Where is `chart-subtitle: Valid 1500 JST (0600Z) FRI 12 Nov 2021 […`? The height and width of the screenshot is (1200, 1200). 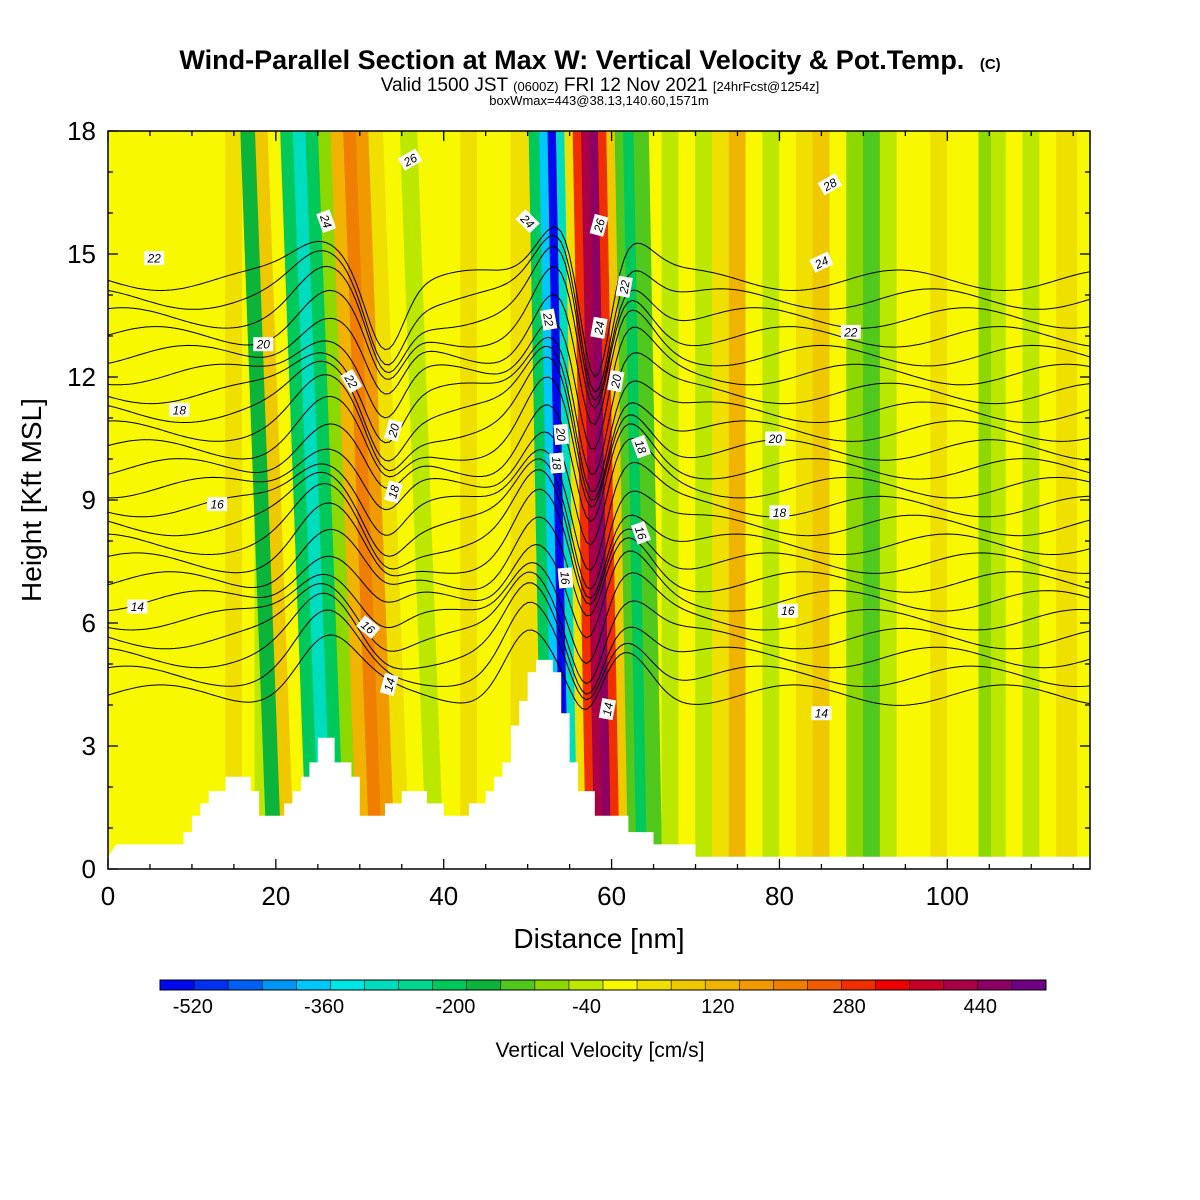 chart-subtitle: Valid 1500 JST (0600Z) FRI 12 Nov 2021 [… is located at coordinates (600, 85).